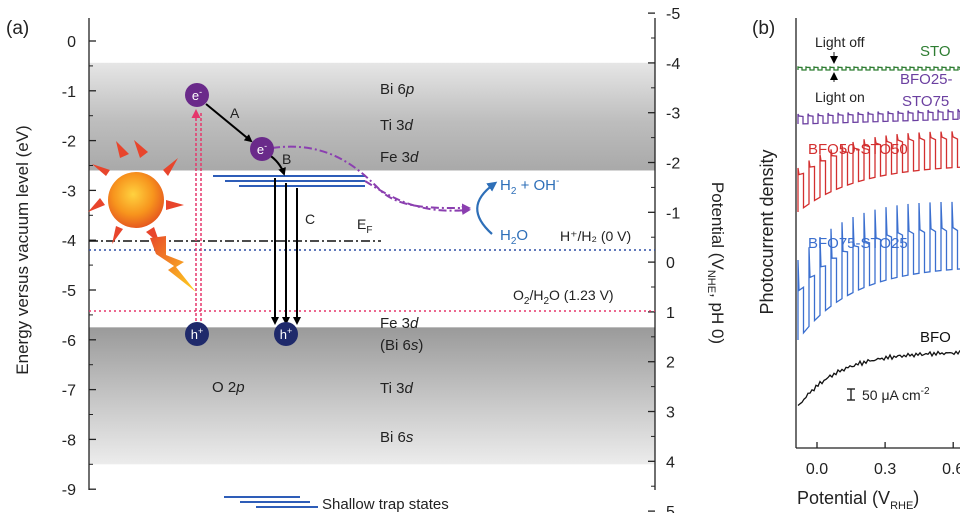 The width and height of the screenshot is (960, 513). Describe the element at coordinates (69, 191) in the screenshot. I see `left-tick-label: -3` at that location.